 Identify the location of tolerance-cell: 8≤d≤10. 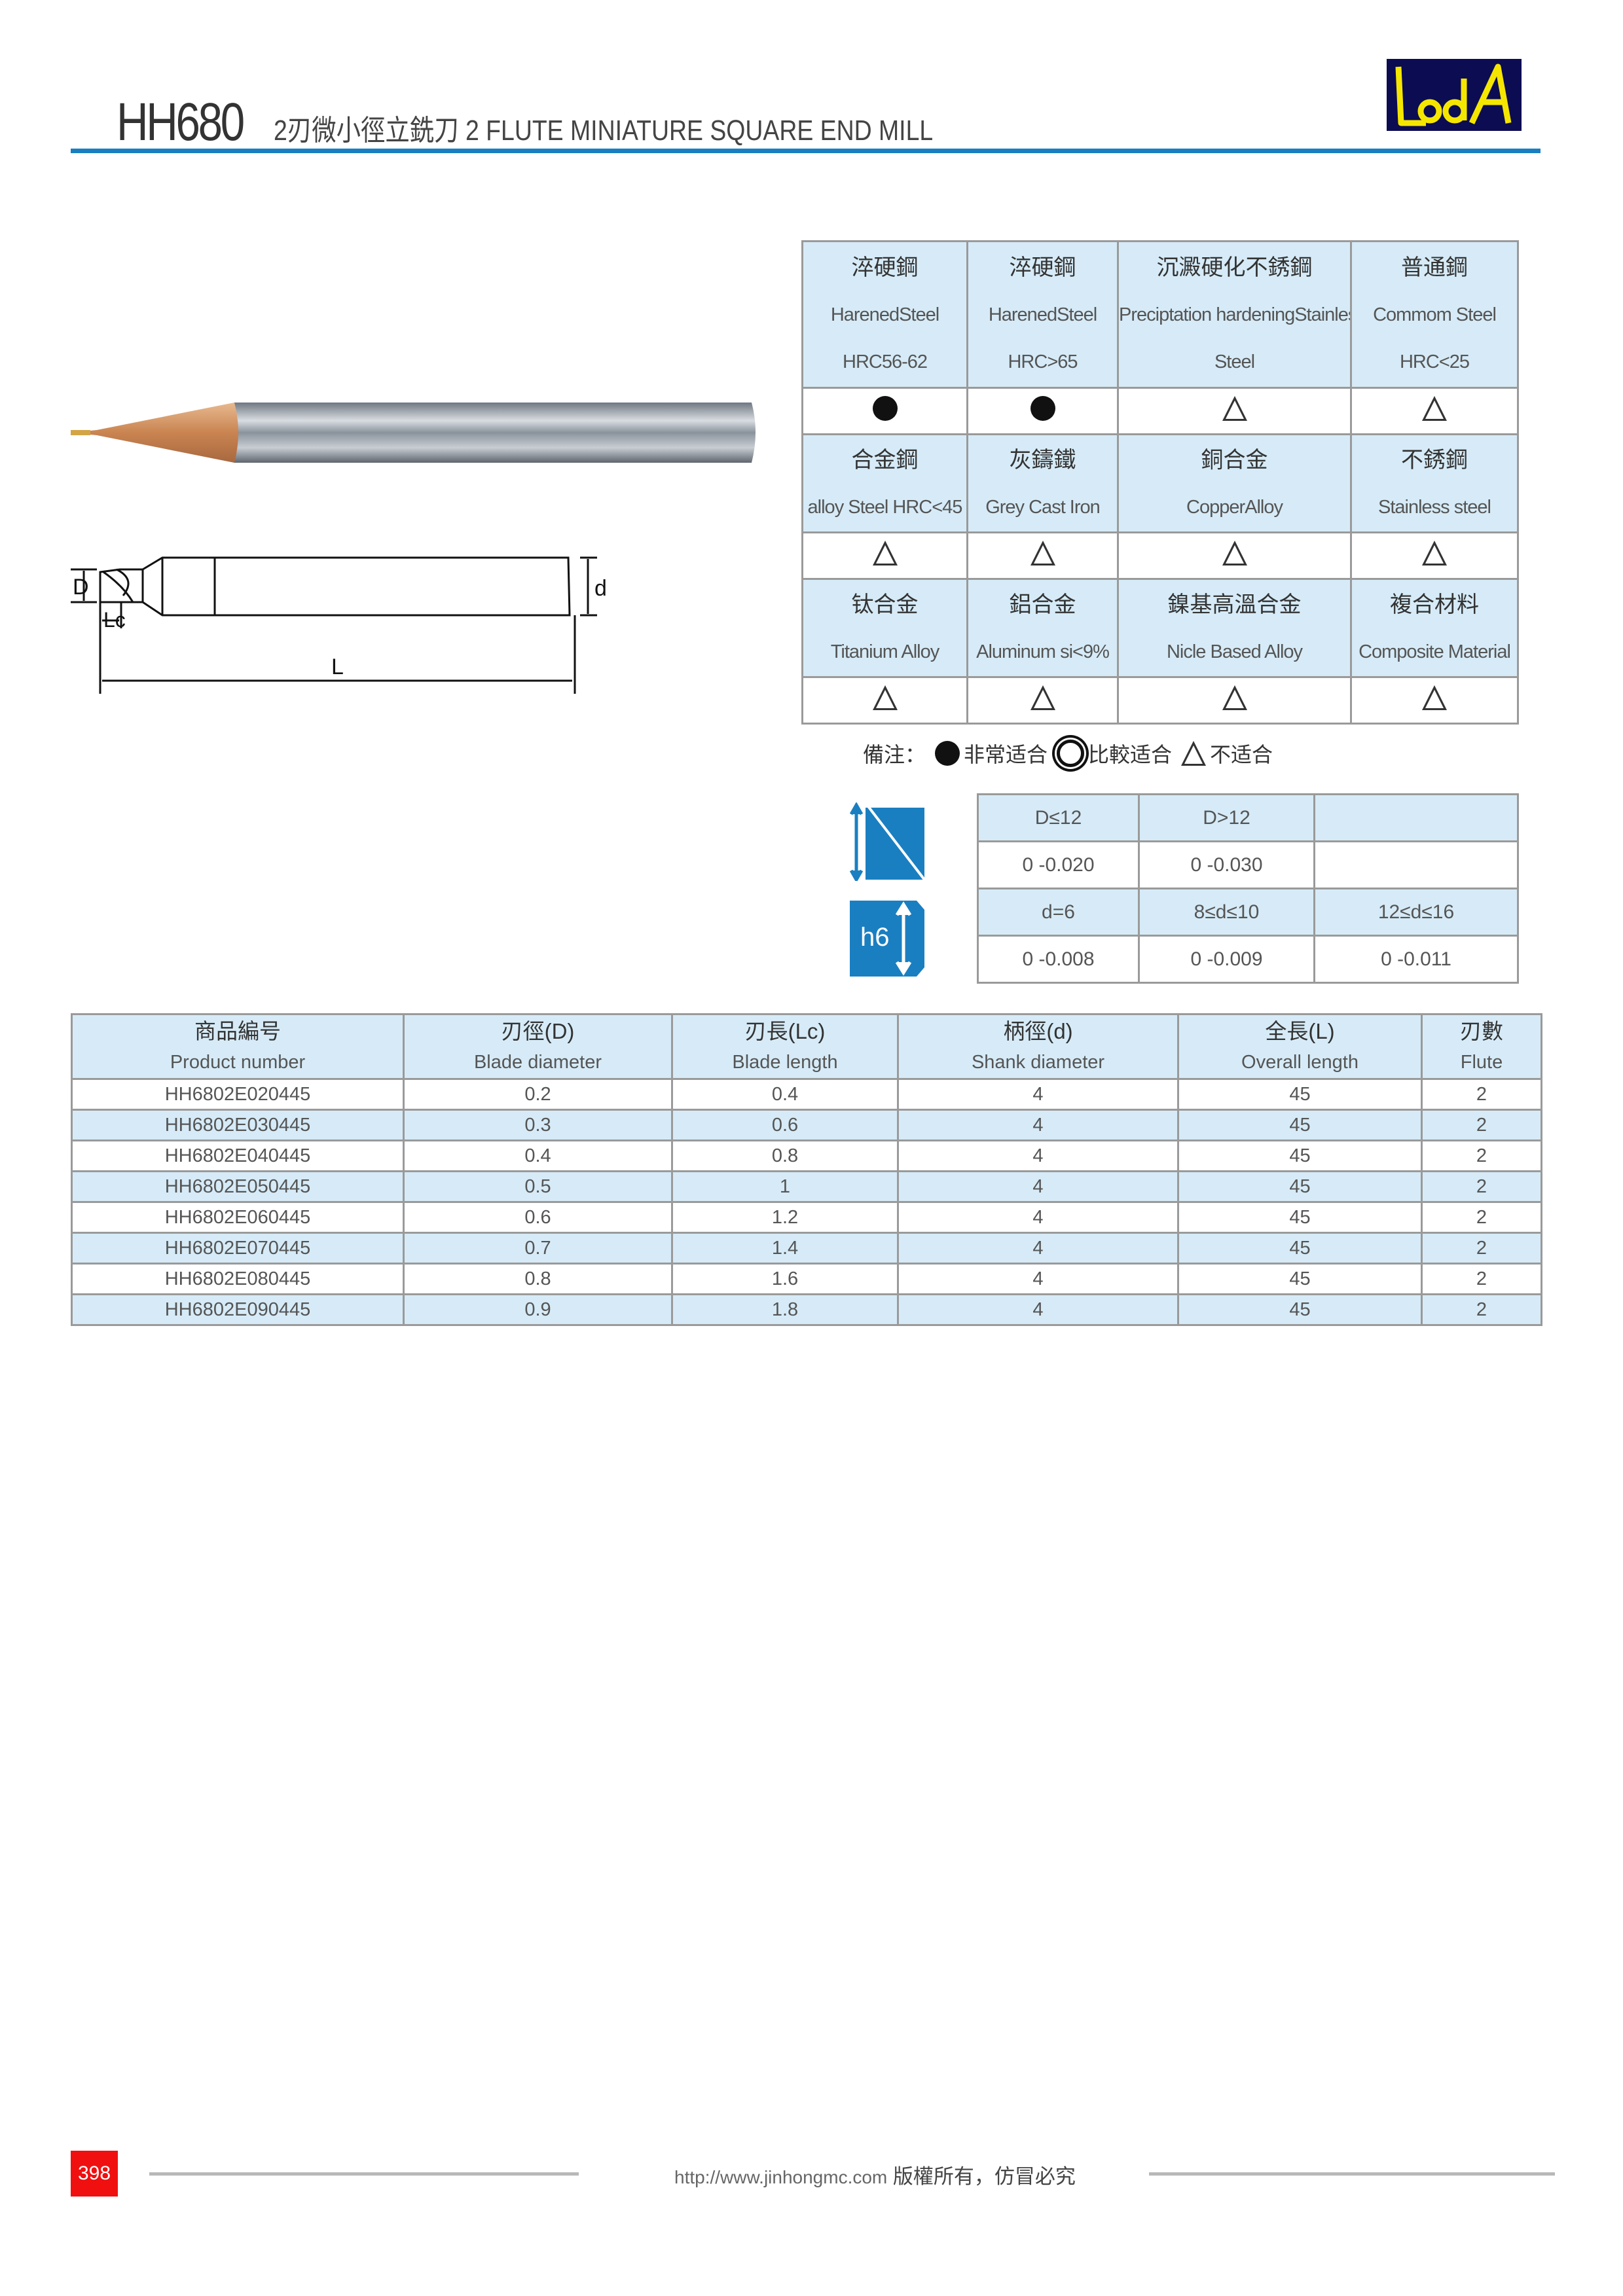
(1226, 912).